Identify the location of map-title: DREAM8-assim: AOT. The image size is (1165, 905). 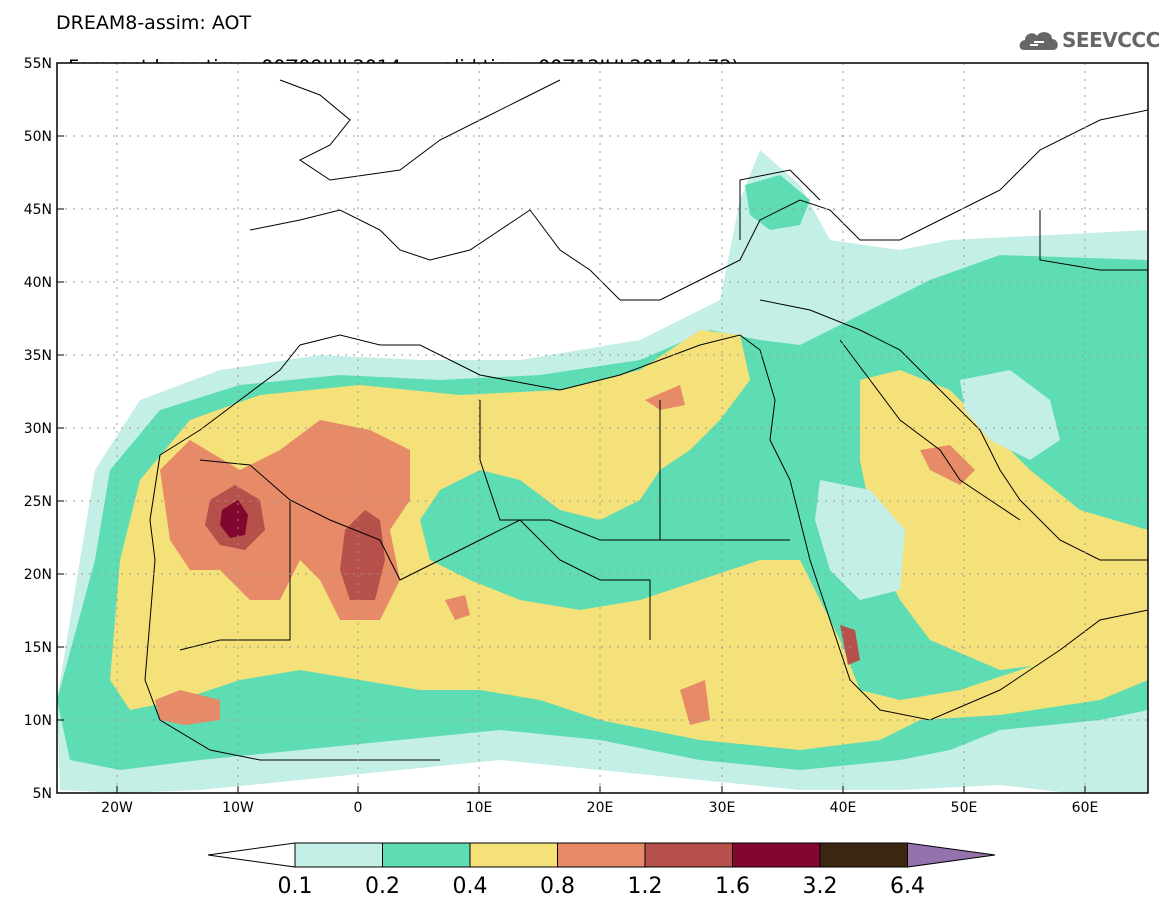
(154, 23).